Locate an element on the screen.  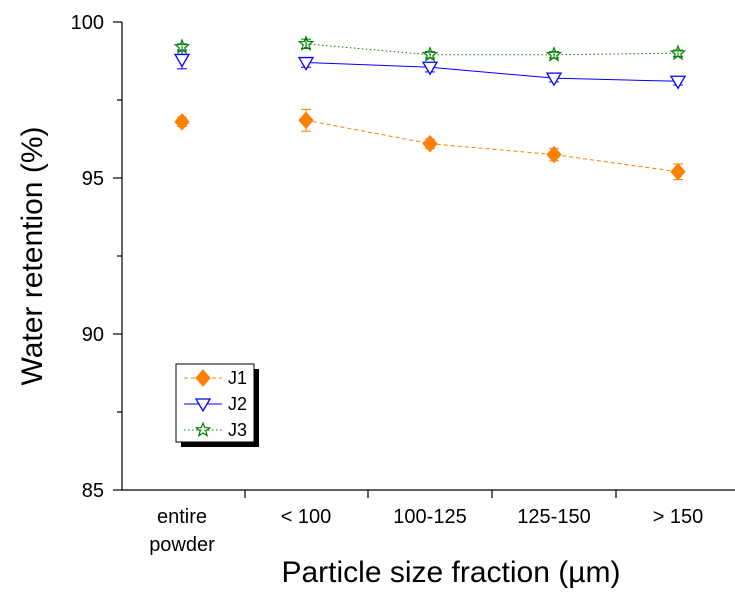
y-tick-label: 85 is located at coordinates (93, 491).